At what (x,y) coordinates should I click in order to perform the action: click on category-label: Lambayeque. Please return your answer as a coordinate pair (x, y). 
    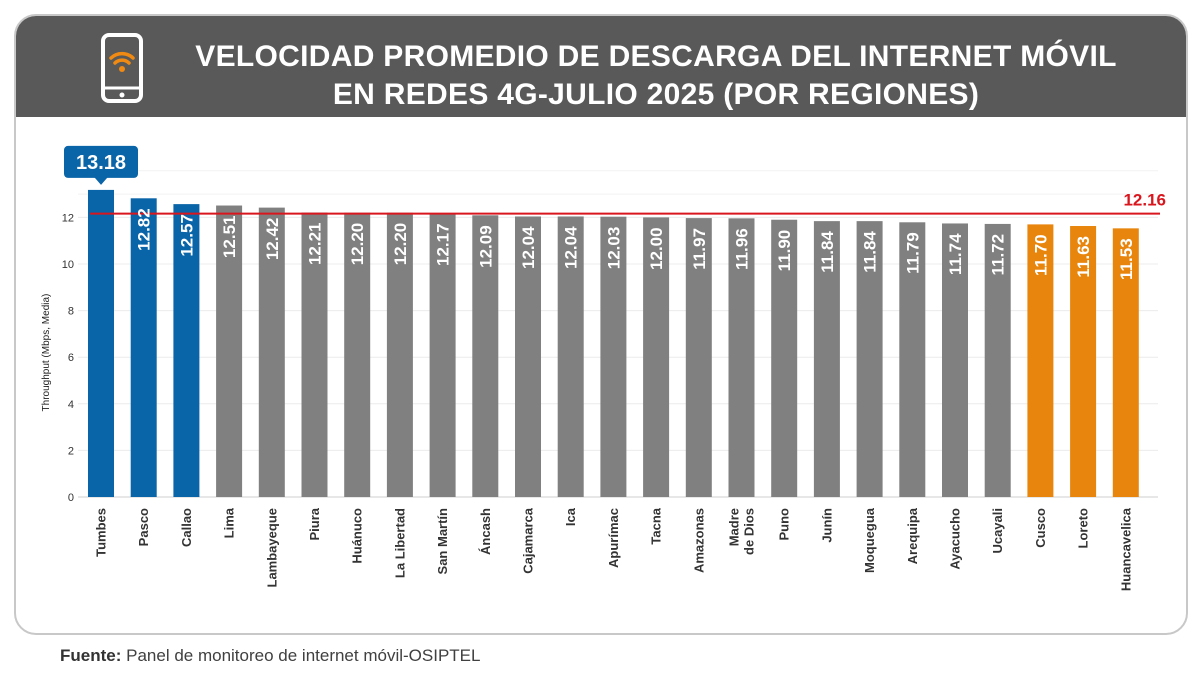
    Looking at the image, I should click on (271, 547).